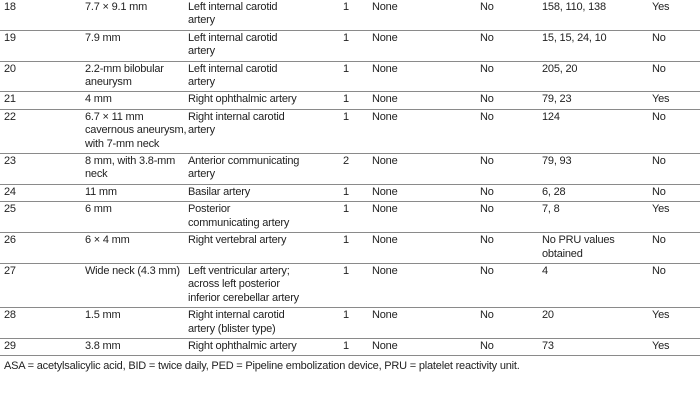  I want to click on case-number-cell: 19, so click(42, 46).